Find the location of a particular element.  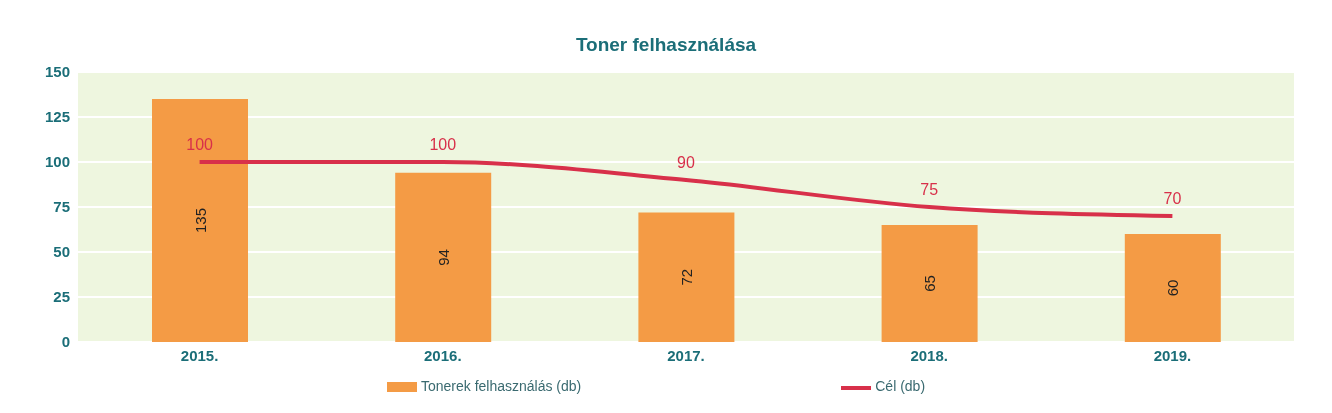

y-tick-label: 75 is located at coordinates (61, 207).